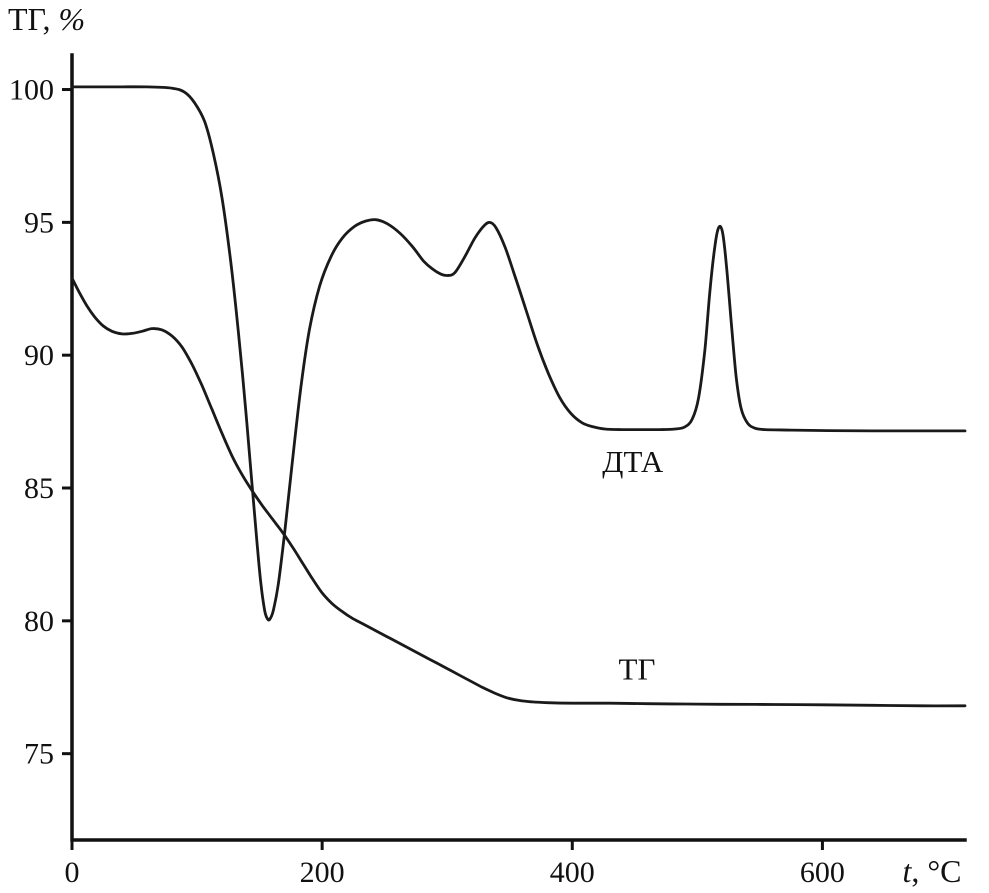 The image size is (989, 893). I want to click on x-axis-title: t, °C, so click(931, 871).